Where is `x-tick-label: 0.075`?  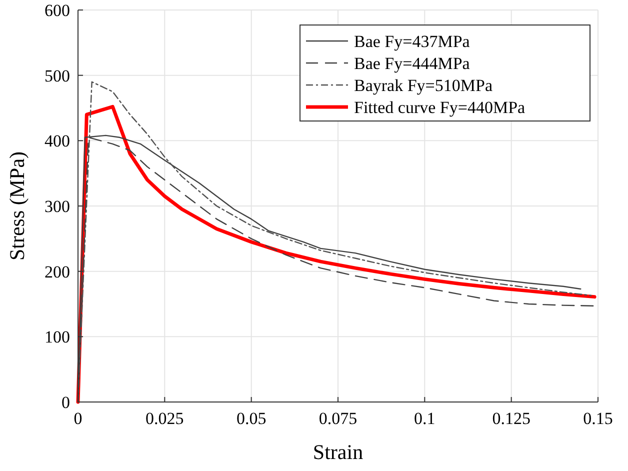 x-tick-label: 0.075 is located at coordinates (338, 418).